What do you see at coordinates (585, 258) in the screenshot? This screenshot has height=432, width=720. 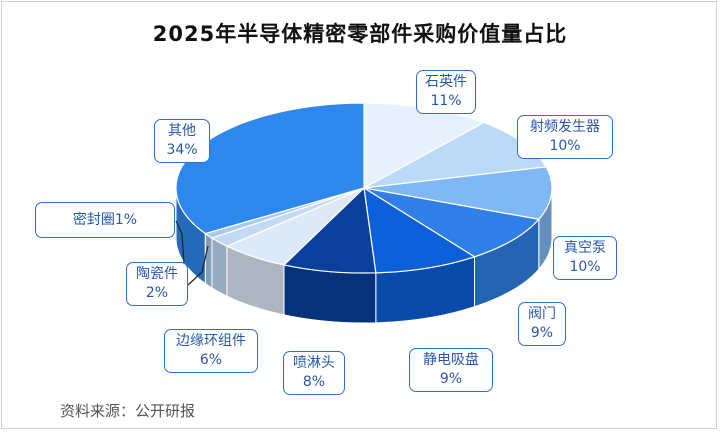 I see `callout-vacuum-pump: 真空泵 10%` at bounding box center [585, 258].